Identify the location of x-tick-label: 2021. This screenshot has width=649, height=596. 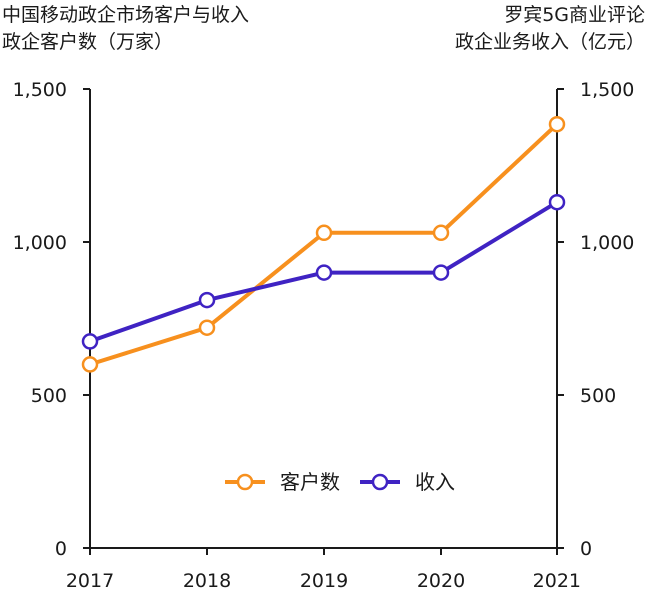
(557, 581).